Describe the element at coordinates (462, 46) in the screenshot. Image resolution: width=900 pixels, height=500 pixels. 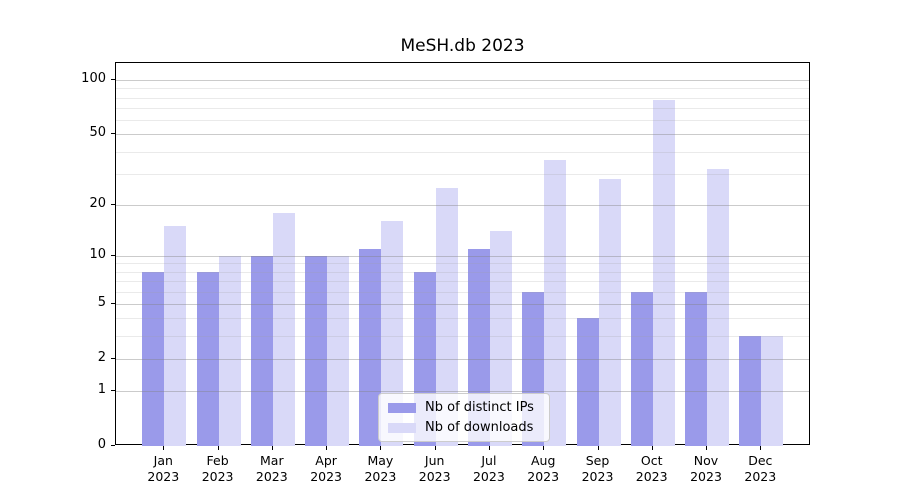
I see `chart-title: MeSH.db 2023` at that location.